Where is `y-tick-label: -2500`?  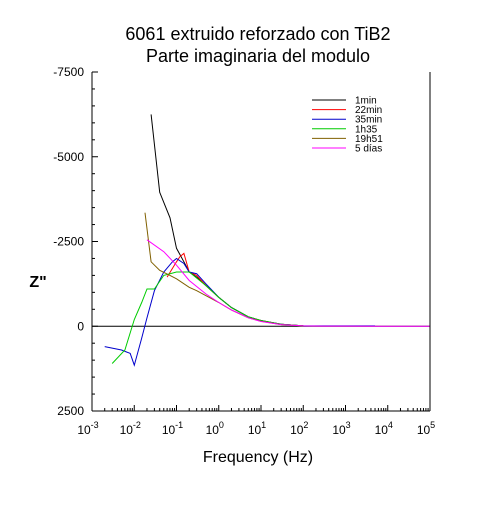 y-tick-label: -2500 is located at coordinates (68, 242).